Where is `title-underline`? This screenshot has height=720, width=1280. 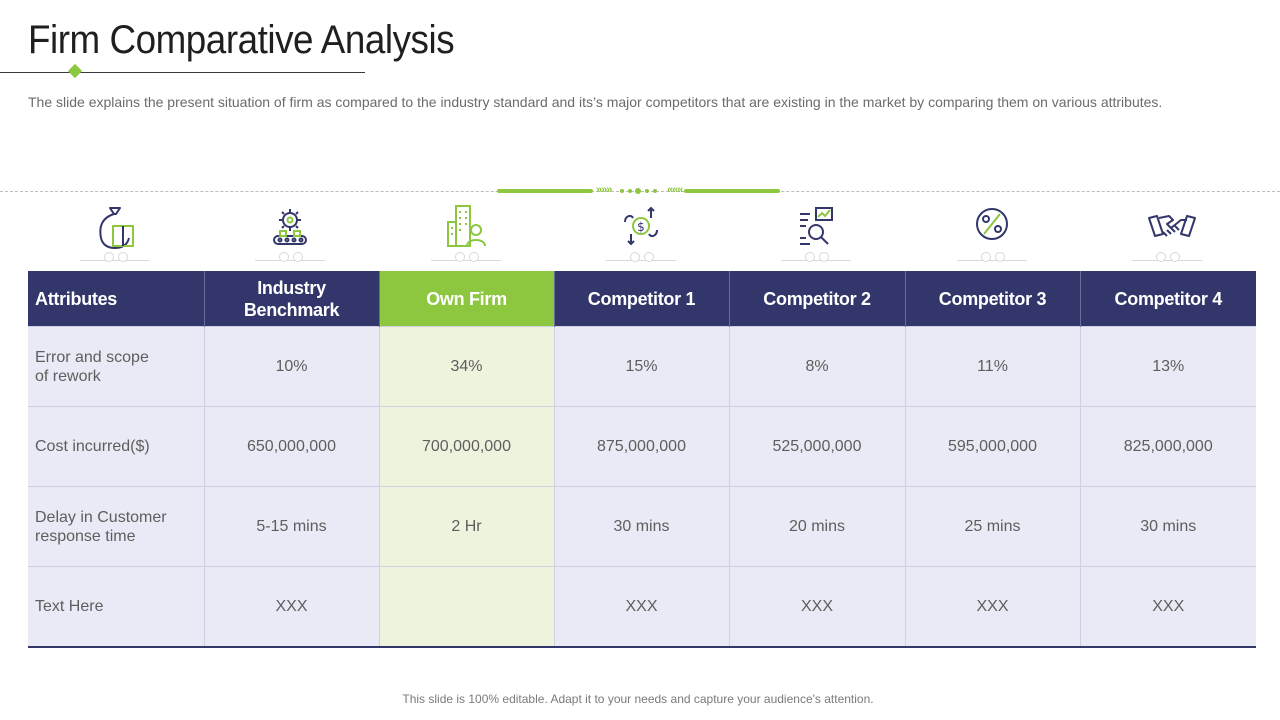
title-underline is located at coordinates (182, 72).